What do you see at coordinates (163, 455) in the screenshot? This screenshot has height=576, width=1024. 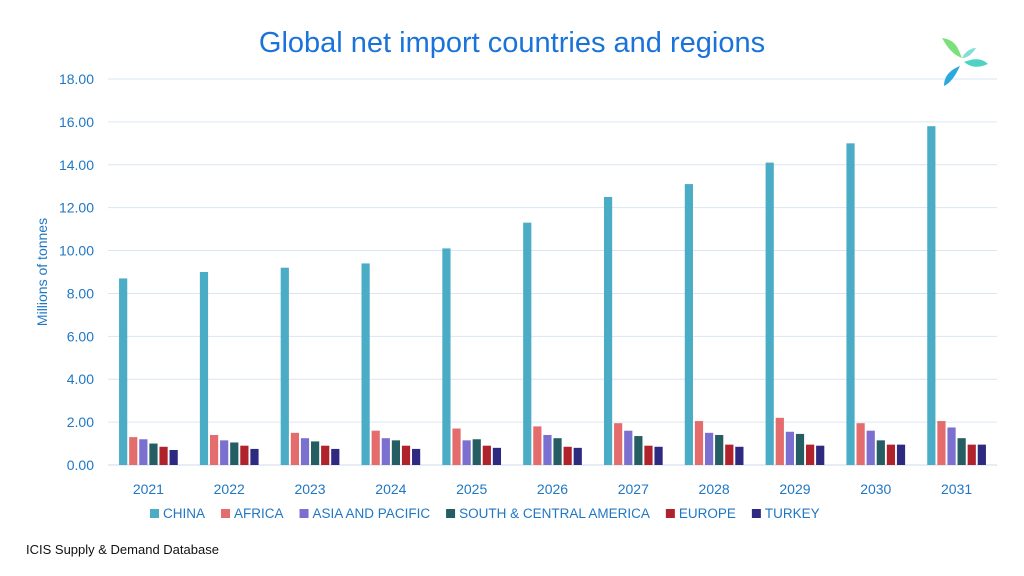 I see `bar-europe-2021` at bounding box center [163, 455].